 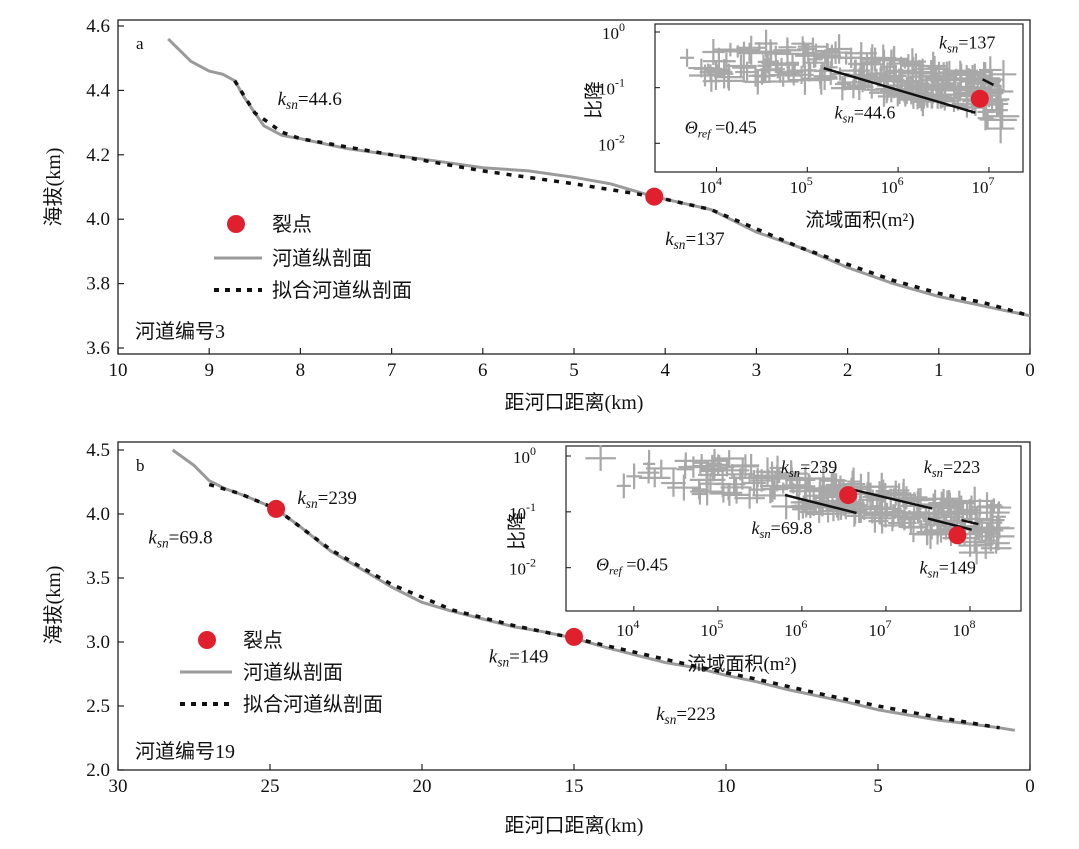 I want to click on panel-a-ksn-labels: ksn=44.6 ksn=137, so click(x=501, y=170).